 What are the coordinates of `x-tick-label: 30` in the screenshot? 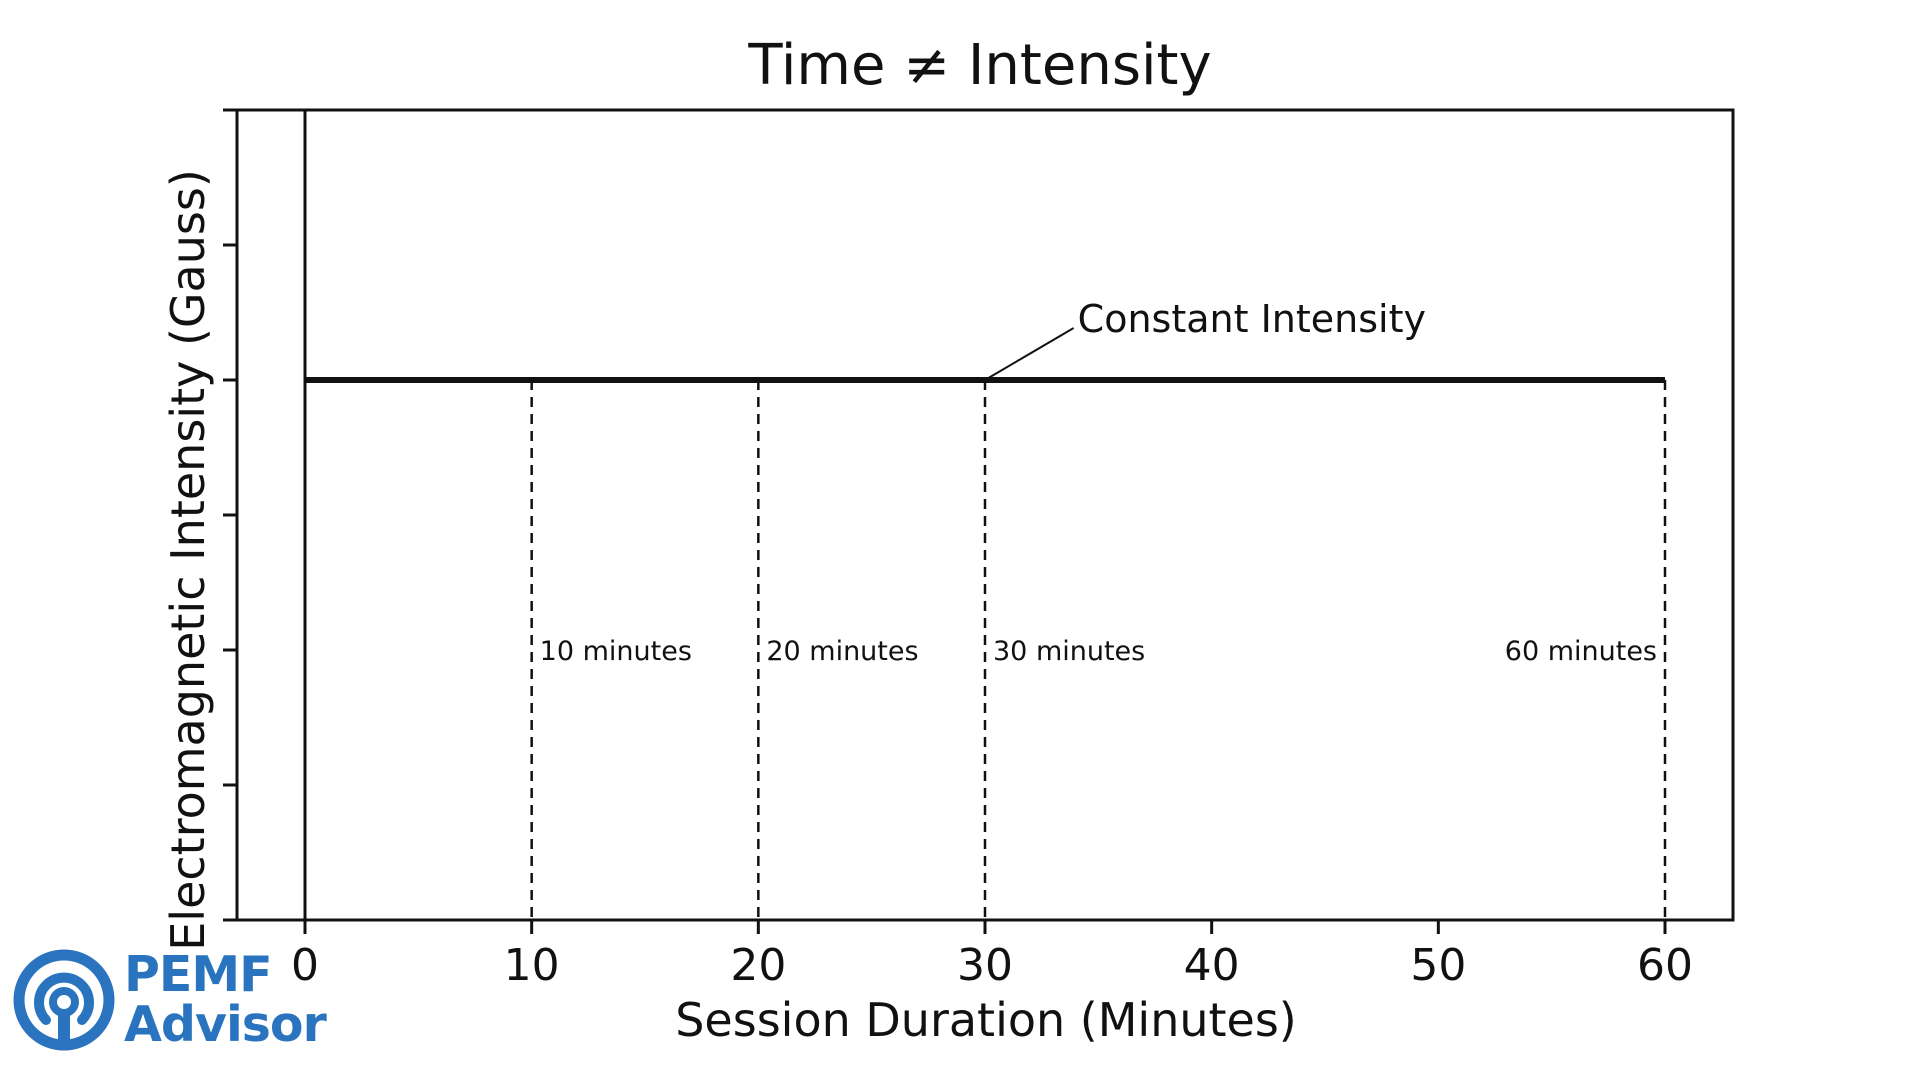 It's located at (985, 965).